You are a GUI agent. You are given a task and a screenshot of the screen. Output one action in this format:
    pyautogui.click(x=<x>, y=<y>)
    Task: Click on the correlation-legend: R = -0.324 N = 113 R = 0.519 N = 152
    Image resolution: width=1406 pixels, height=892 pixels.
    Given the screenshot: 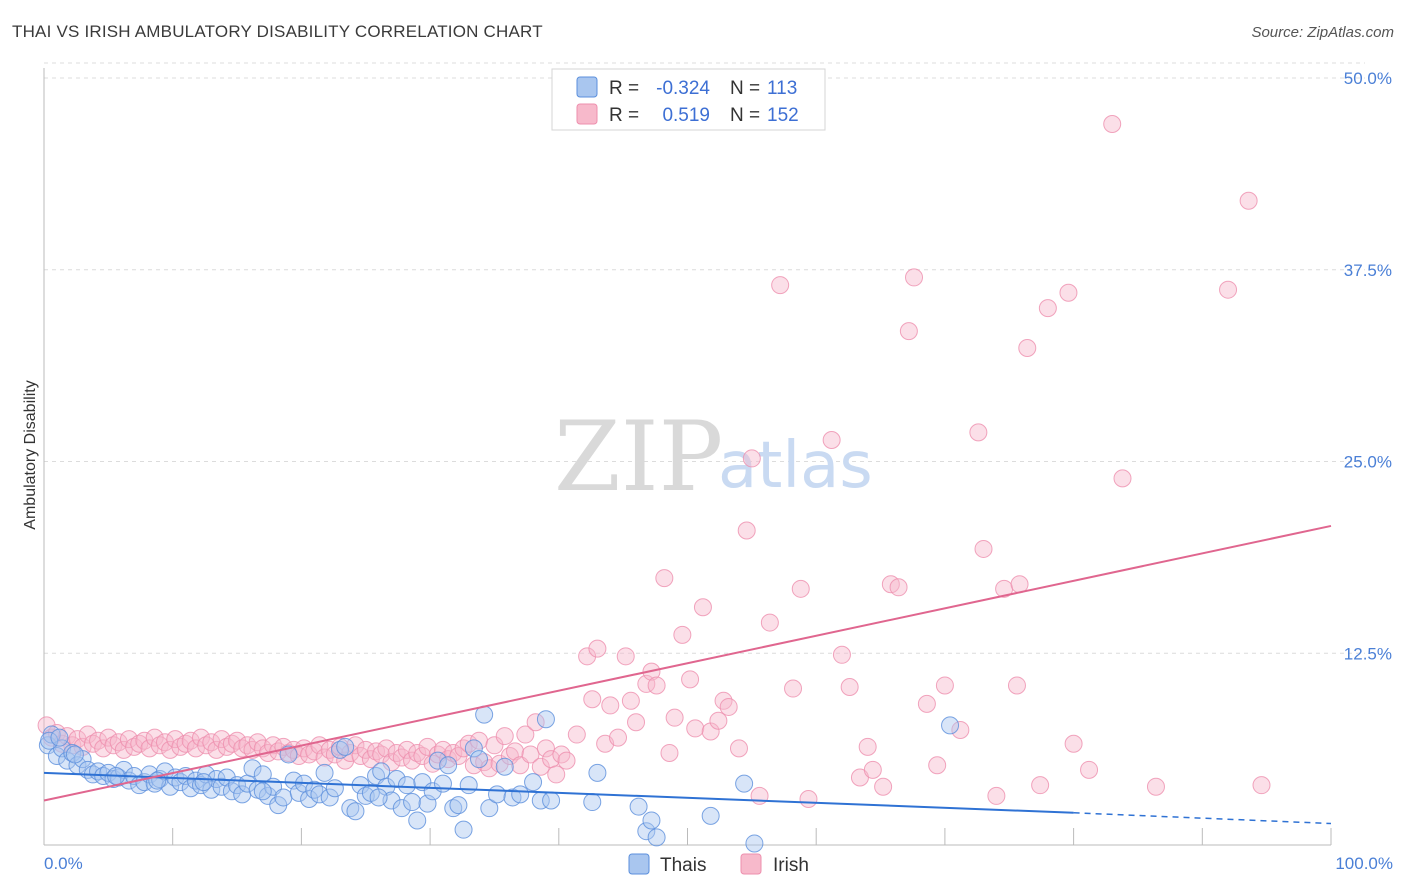 What is the action you would take?
    pyautogui.click(x=688, y=99)
    